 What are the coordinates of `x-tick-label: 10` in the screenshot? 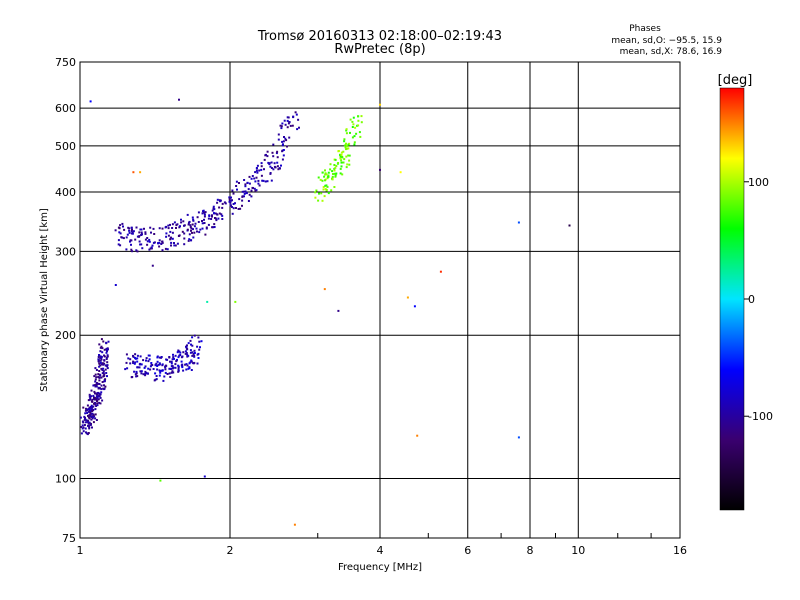 It's located at (578, 550).